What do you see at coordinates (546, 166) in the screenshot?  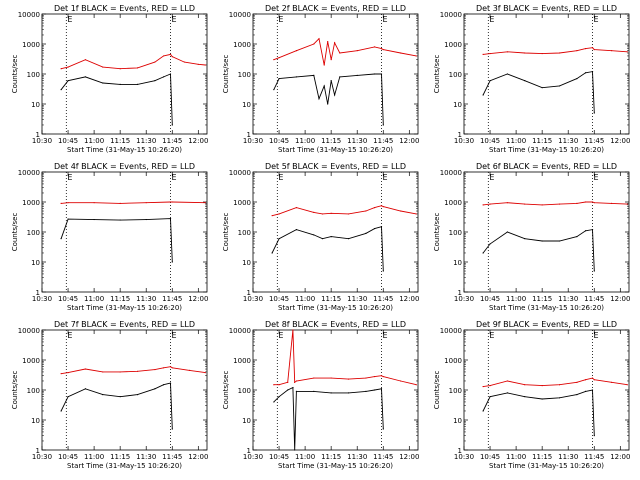 I see `panel-title: Det 6f BLACK = Events, RED = LLD` at bounding box center [546, 166].